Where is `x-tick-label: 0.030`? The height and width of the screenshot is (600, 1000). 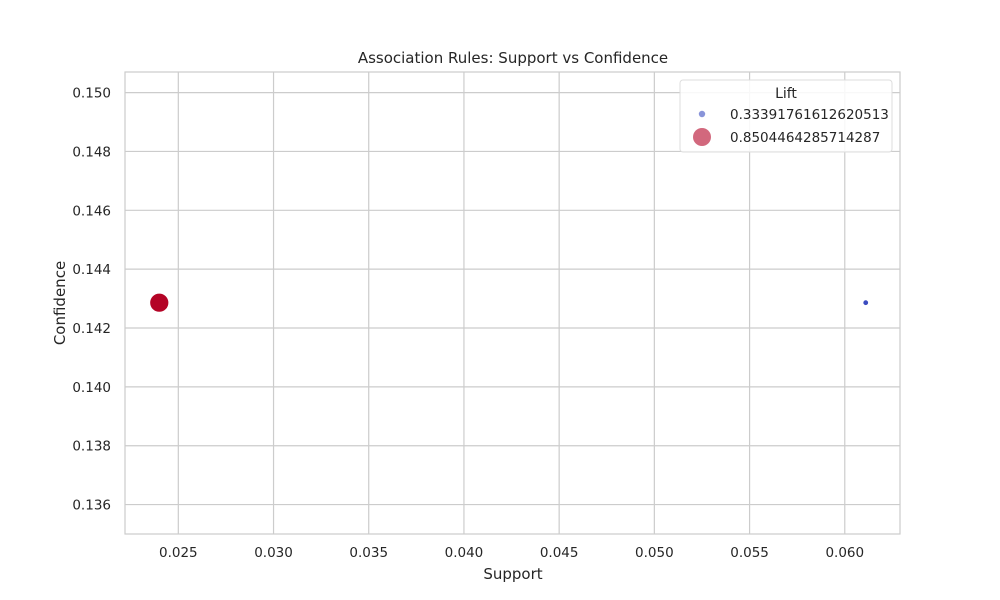
x-tick-label: 0.030 is located at coordinates (273, 553).